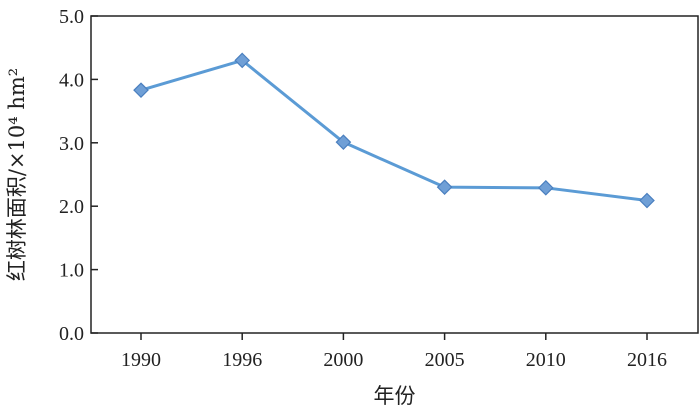 This screenshot has height=413, width=700. I want to click on y-axis-title: 红树林面积/×10⁴ hm², so click(17, 174).